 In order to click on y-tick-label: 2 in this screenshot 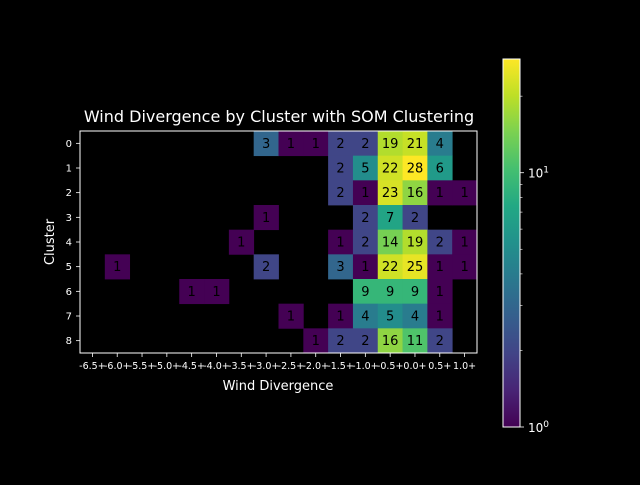, I will do `click(69, 193)`.